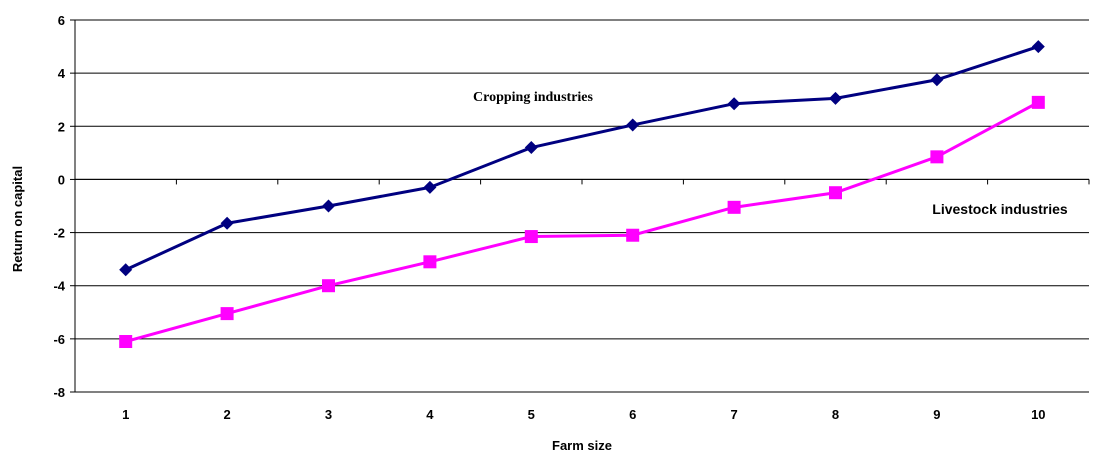  What do you see at coordinates (59, 339) in the screenshot?
I see `y-tick-label: -6` at bounding box center [59, 339].